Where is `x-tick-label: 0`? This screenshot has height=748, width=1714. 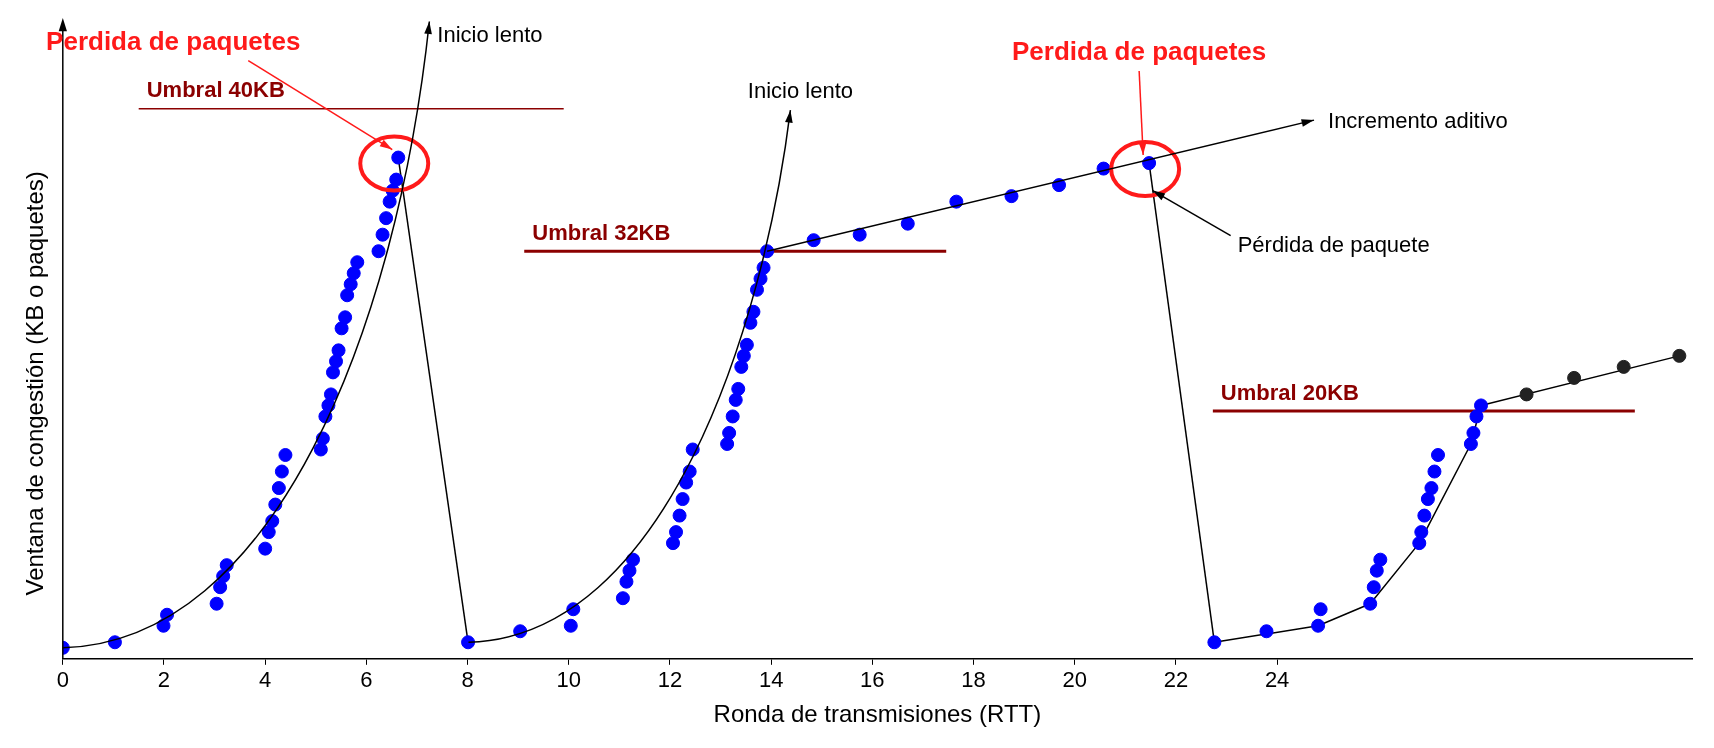
x-tick-label: 0 is located at coordinates (62, 680).